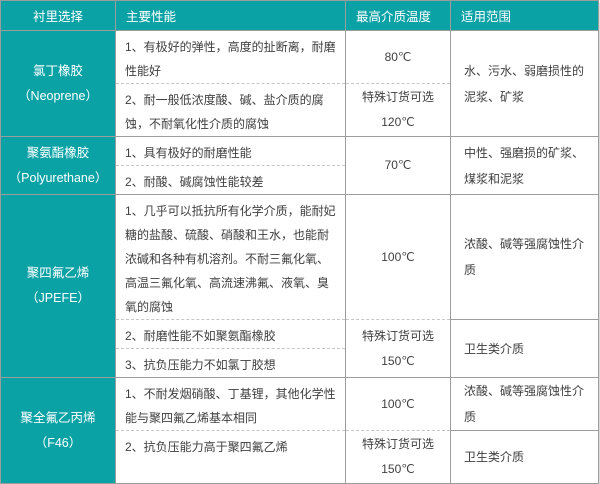  I want to click on range-cell: 中性、强磨损的矿浆、煤浆和泥浆, so click(524, 165).